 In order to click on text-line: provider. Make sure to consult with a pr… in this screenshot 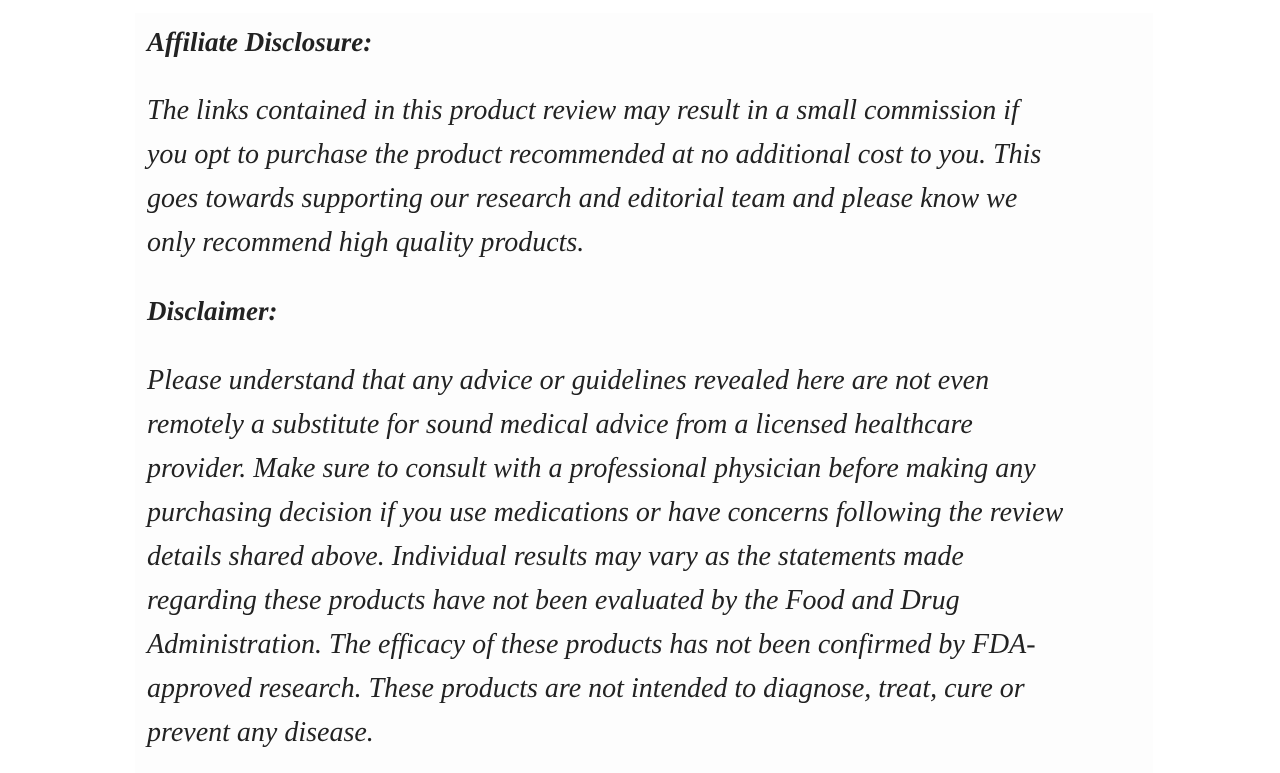, I will do `click(591, 468)`.